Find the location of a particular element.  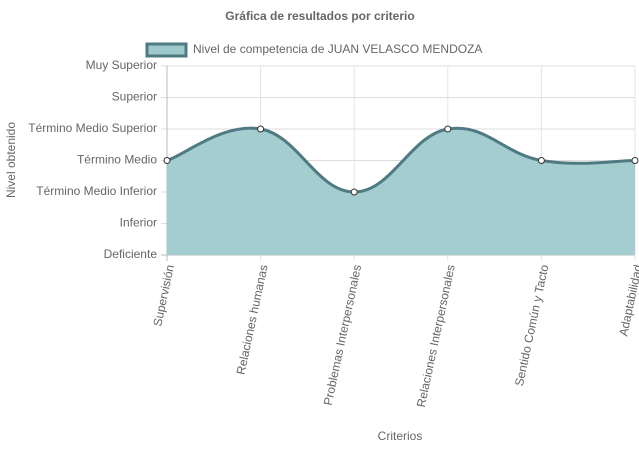

y-tick-label: Término Medio Superior is located at coordinates (92, 128).